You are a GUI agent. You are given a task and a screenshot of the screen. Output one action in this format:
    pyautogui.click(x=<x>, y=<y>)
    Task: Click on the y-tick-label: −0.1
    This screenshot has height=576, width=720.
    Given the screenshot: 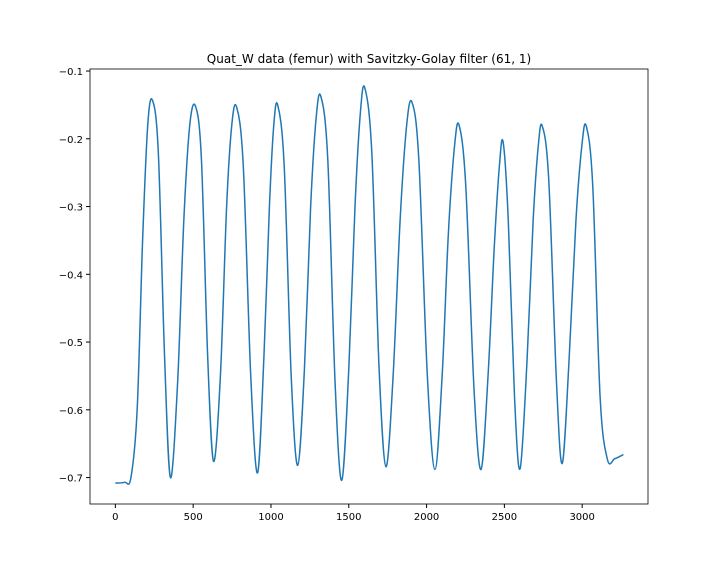 What is the action you would take?
    pyautogui.click(x=71, y=72)
    